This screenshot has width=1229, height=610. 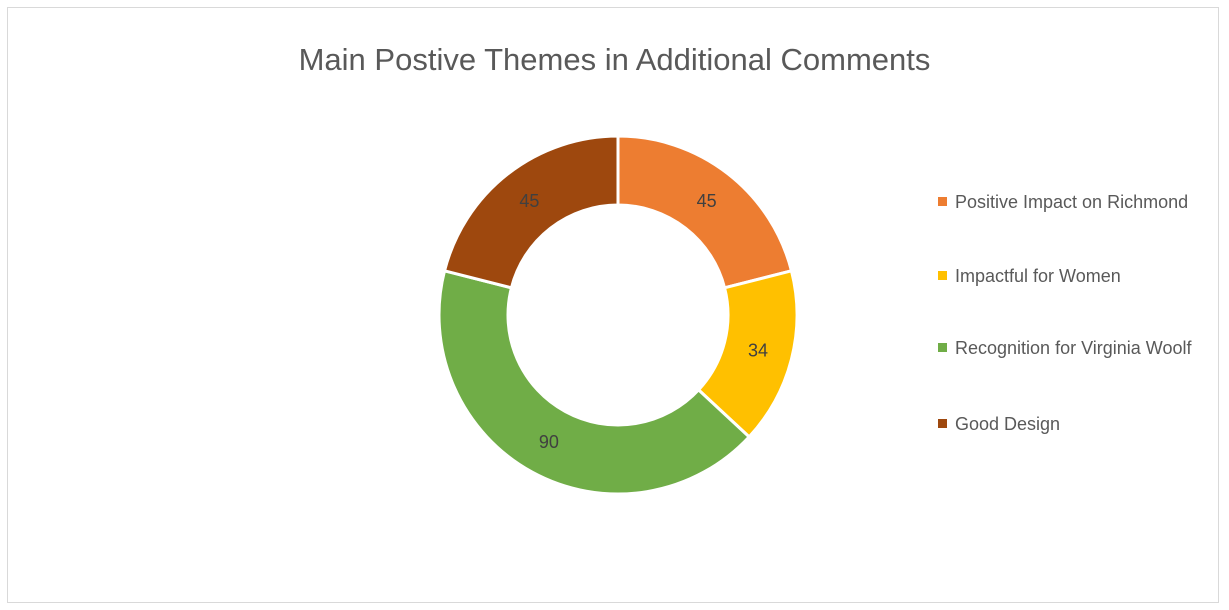 What do you see at coordinates (1073, 348) in the screenshot?
I see `legend-label: Recognition for Virginia Woolf` at bounding box center [1073, 348].